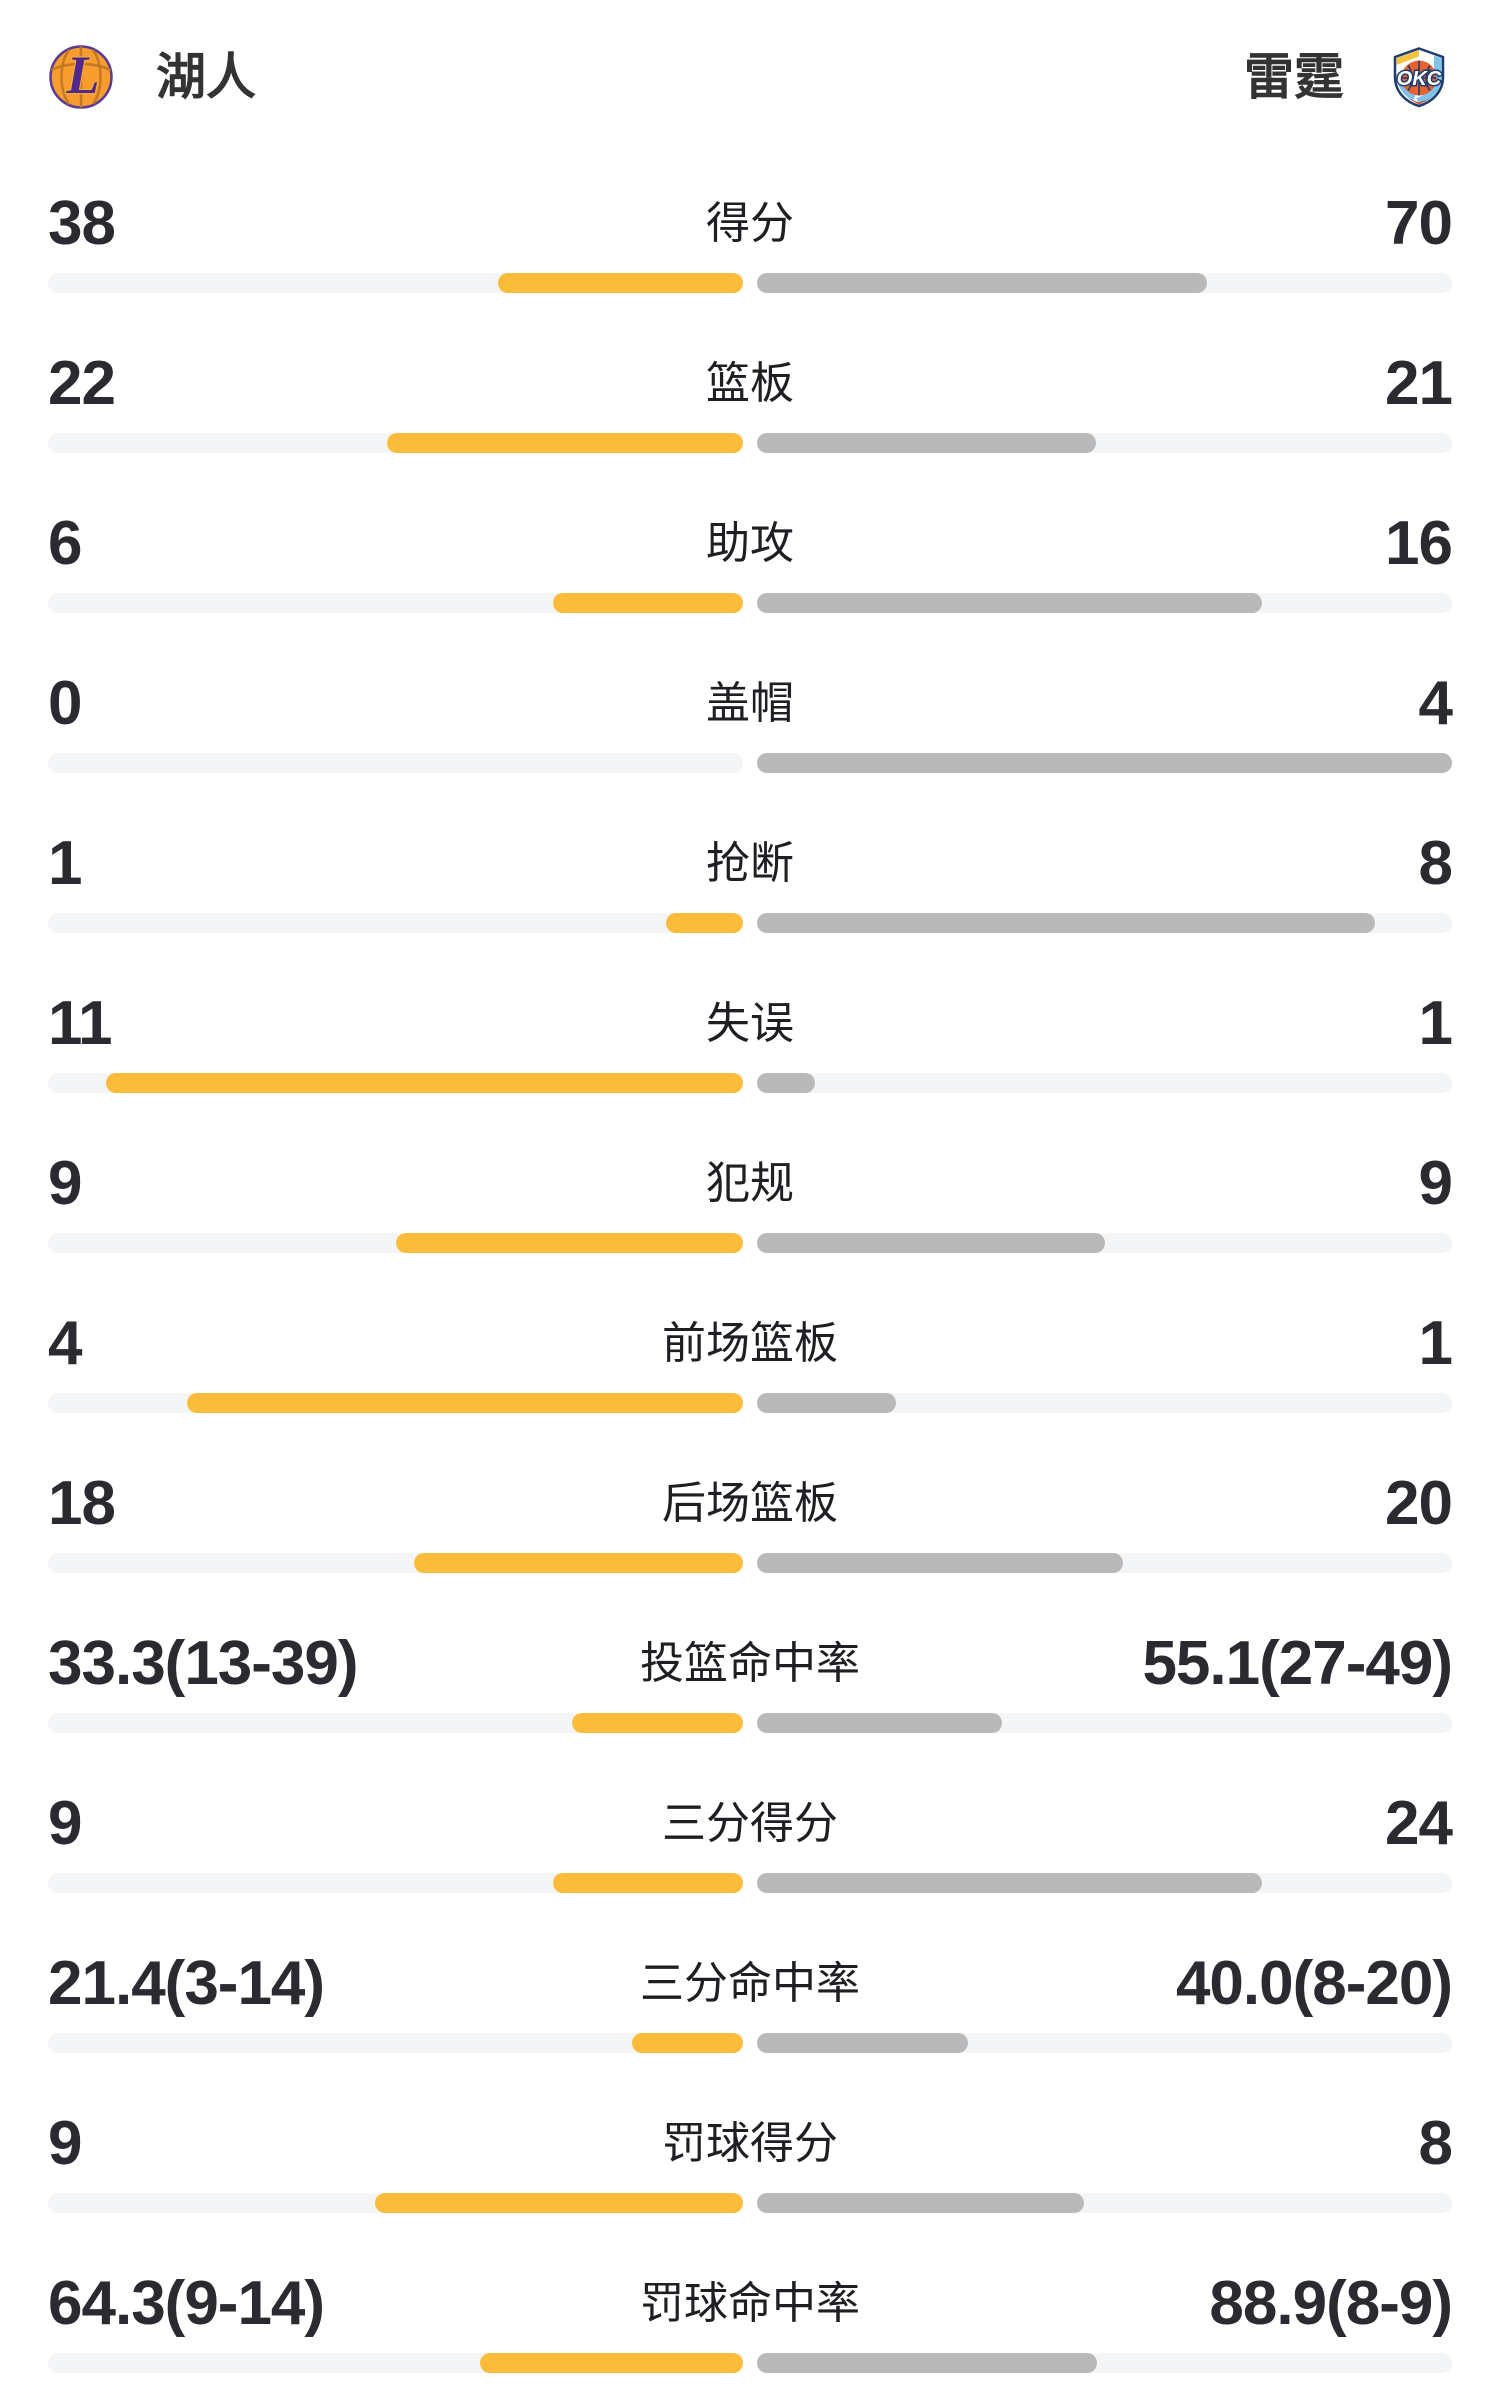  What do you see at coordinates (65, 1343) in the screenshot?
I see `home-stat-value: 4` at bounding box center [65, 1343].